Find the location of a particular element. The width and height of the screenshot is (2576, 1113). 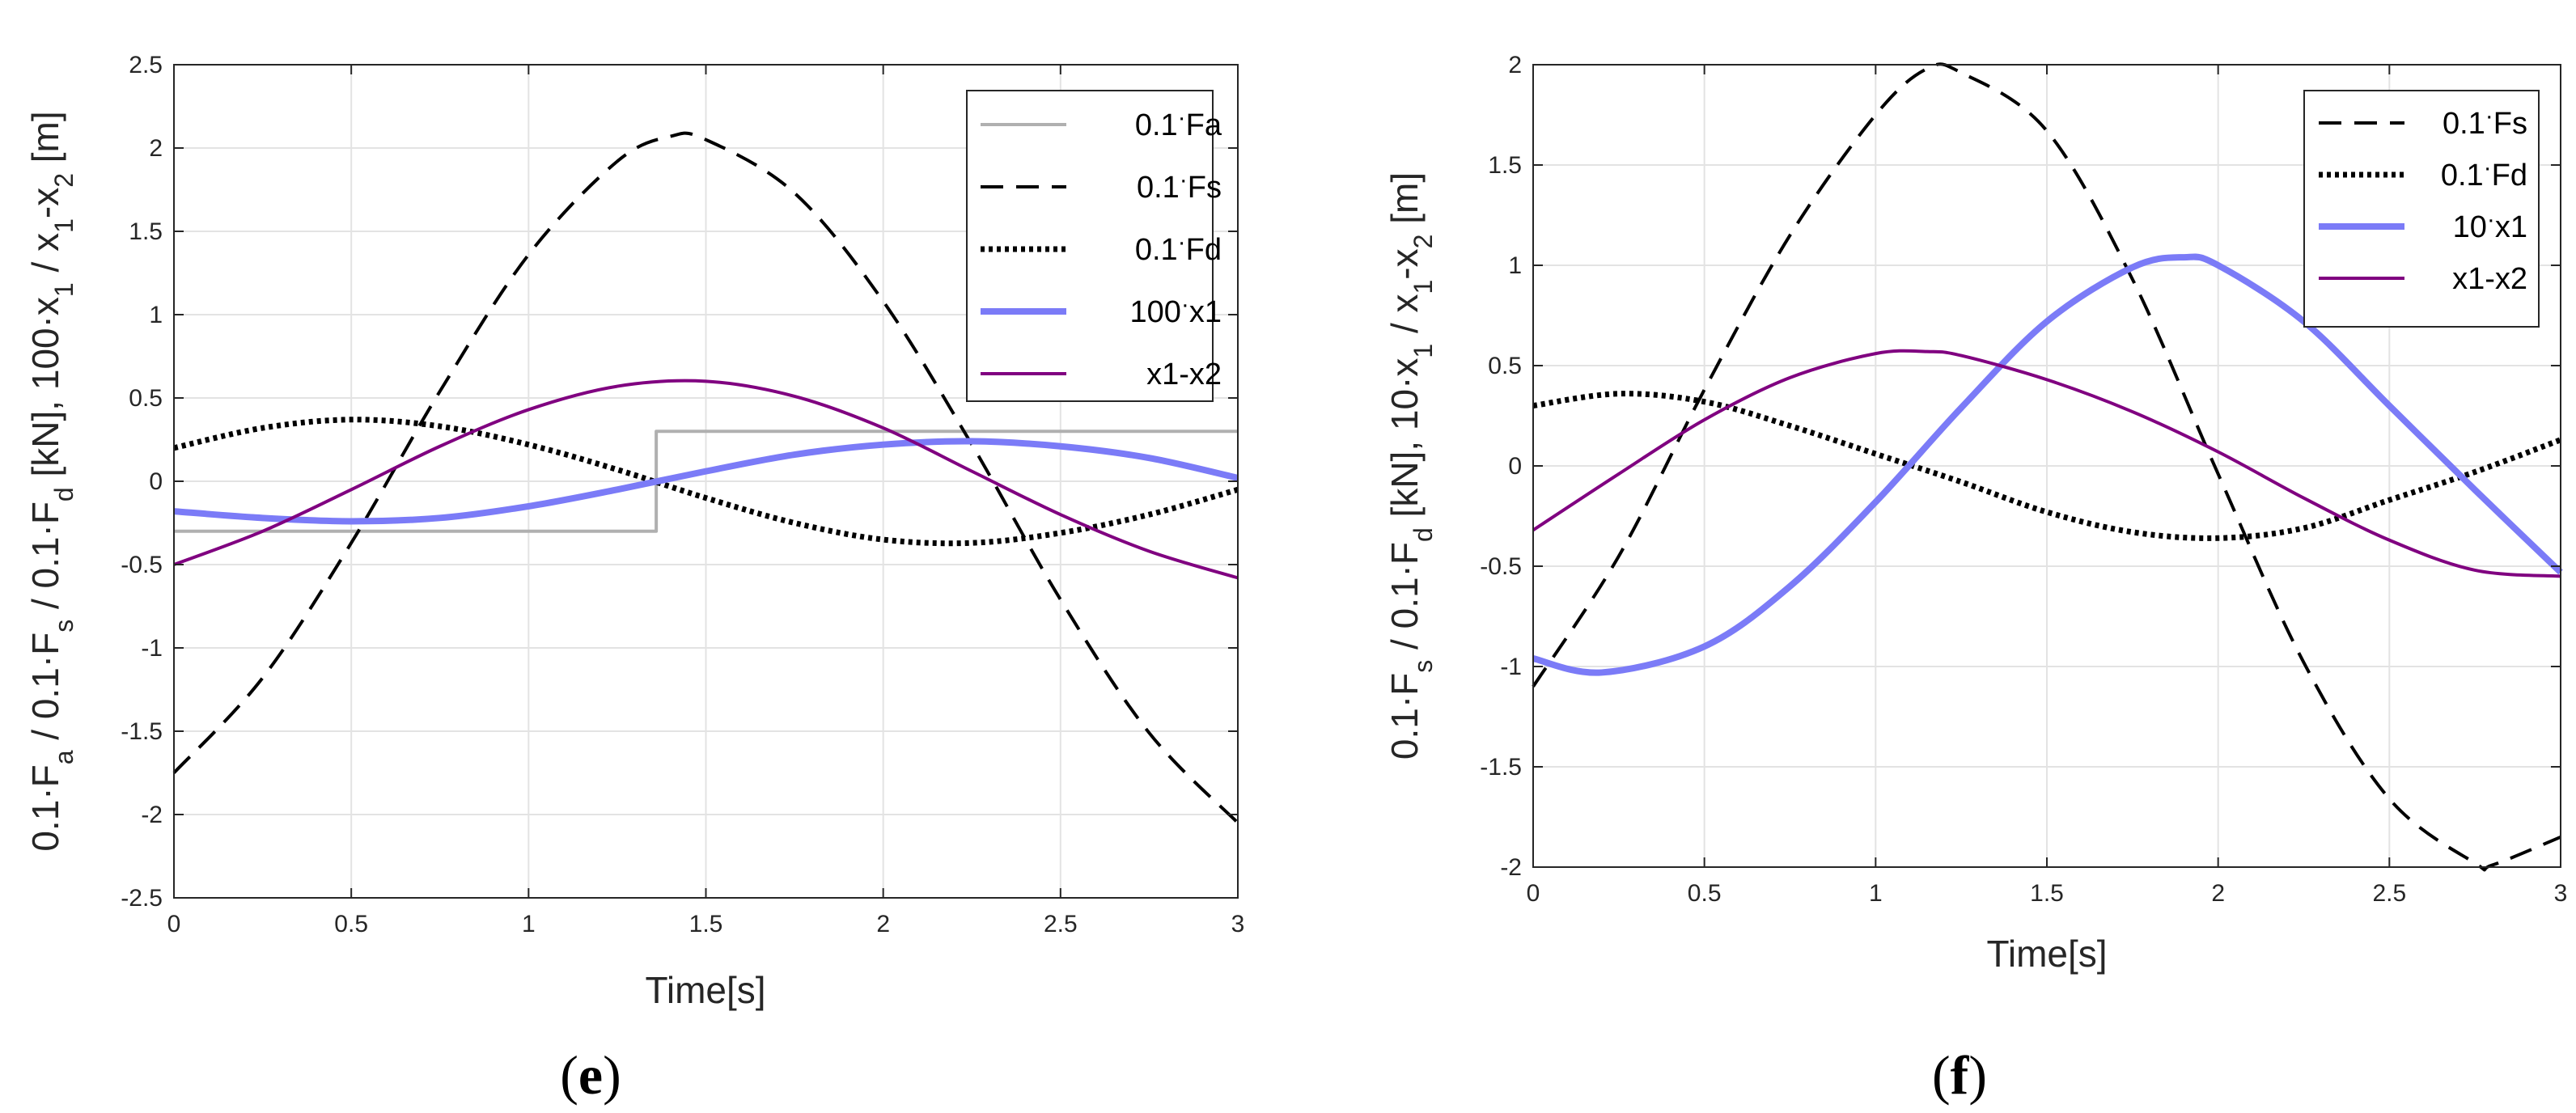

legend-box-f is located at coordinates (2421, 209).